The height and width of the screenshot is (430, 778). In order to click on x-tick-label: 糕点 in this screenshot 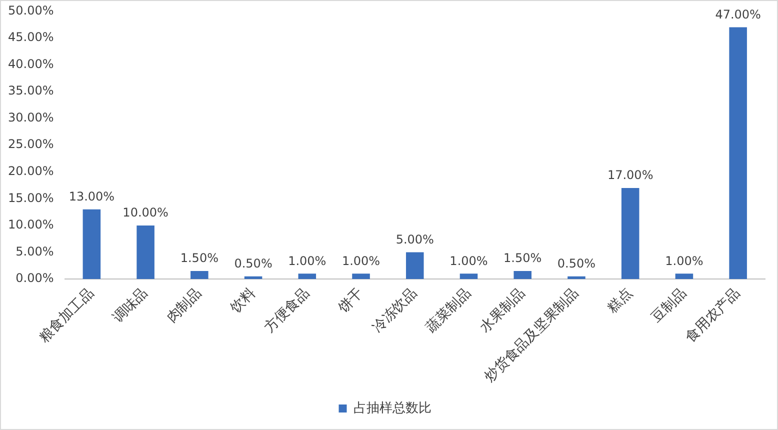, I will do `click(620, 300)`.